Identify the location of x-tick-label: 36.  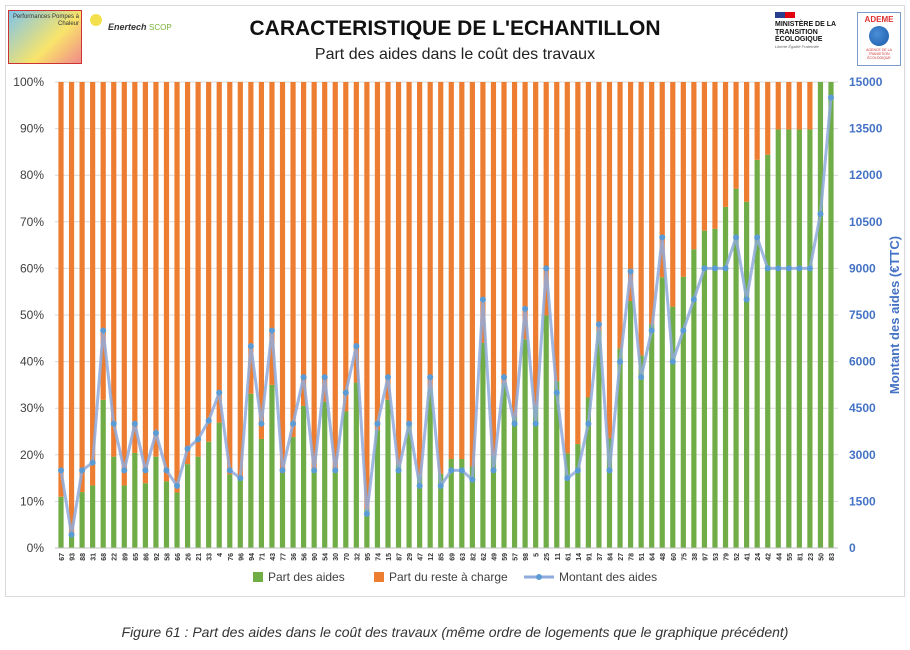
(294, 557).